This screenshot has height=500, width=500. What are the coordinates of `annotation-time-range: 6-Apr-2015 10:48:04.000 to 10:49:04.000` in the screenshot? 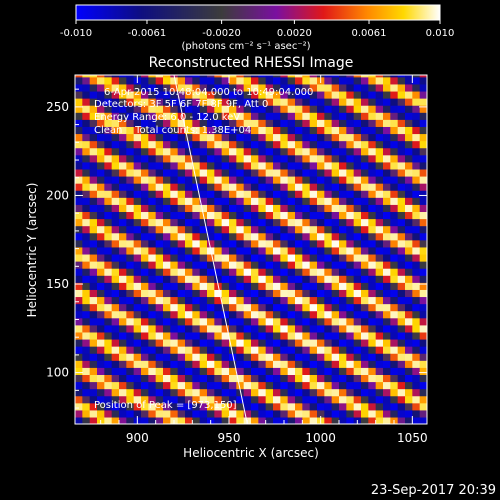 It's located at (208, 92).